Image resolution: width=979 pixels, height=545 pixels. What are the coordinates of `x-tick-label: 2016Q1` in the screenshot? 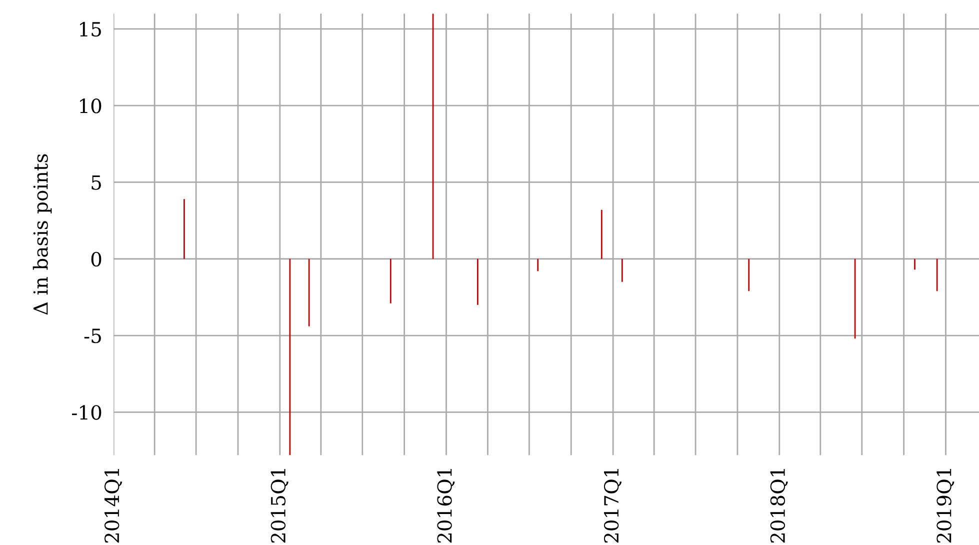 It's located at (446, 505).